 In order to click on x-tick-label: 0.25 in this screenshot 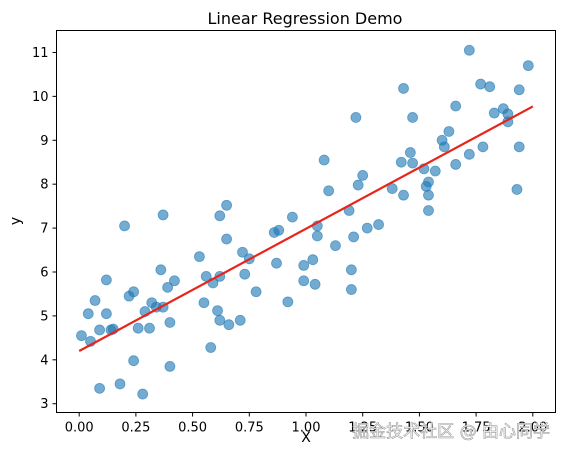, I will do `click(135, 428)`.